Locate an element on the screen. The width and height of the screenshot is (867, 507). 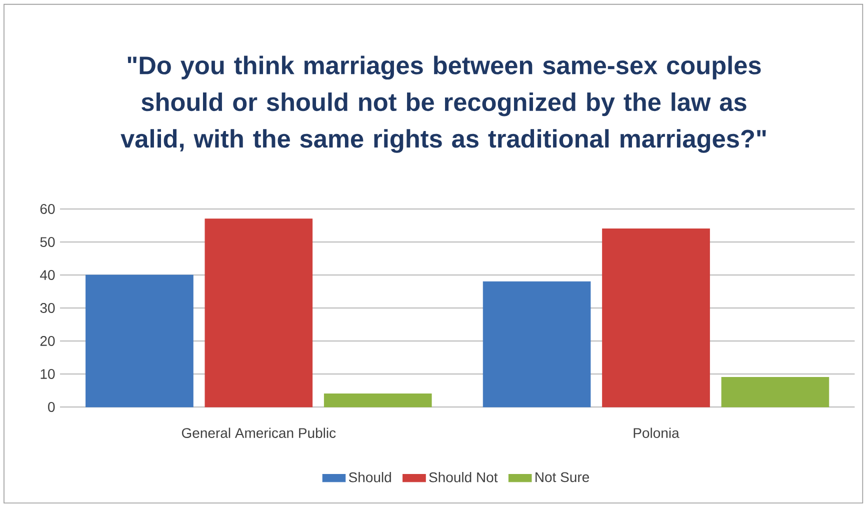
y-tick-label: 50 is located at coordinates (47, 242).